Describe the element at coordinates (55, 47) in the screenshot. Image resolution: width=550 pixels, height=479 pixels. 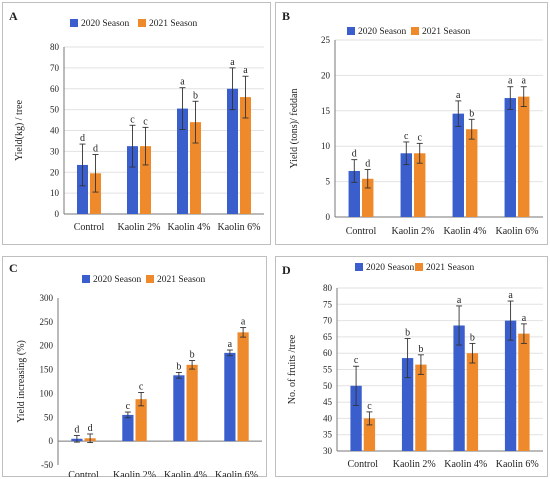
I see `y-tick-label: 80` at that location.